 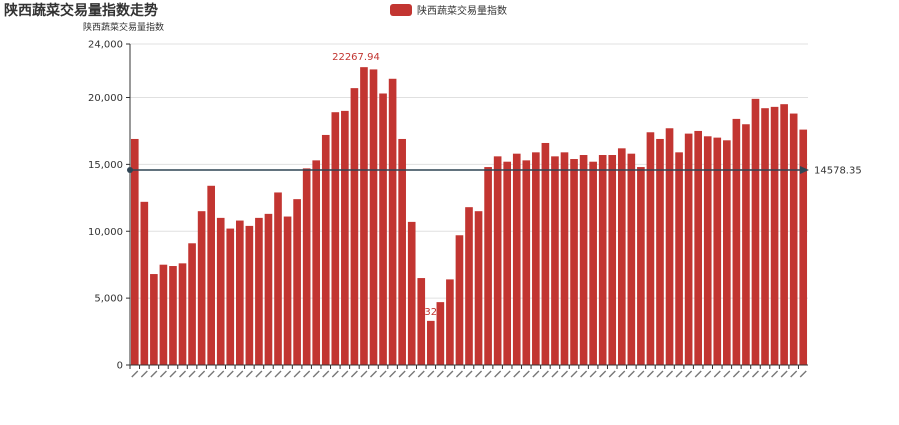 What do you see at coordinates (105, 45) in the screenshot?
I see `y-tick-label: 24,000` at bounding box center [105, 45].